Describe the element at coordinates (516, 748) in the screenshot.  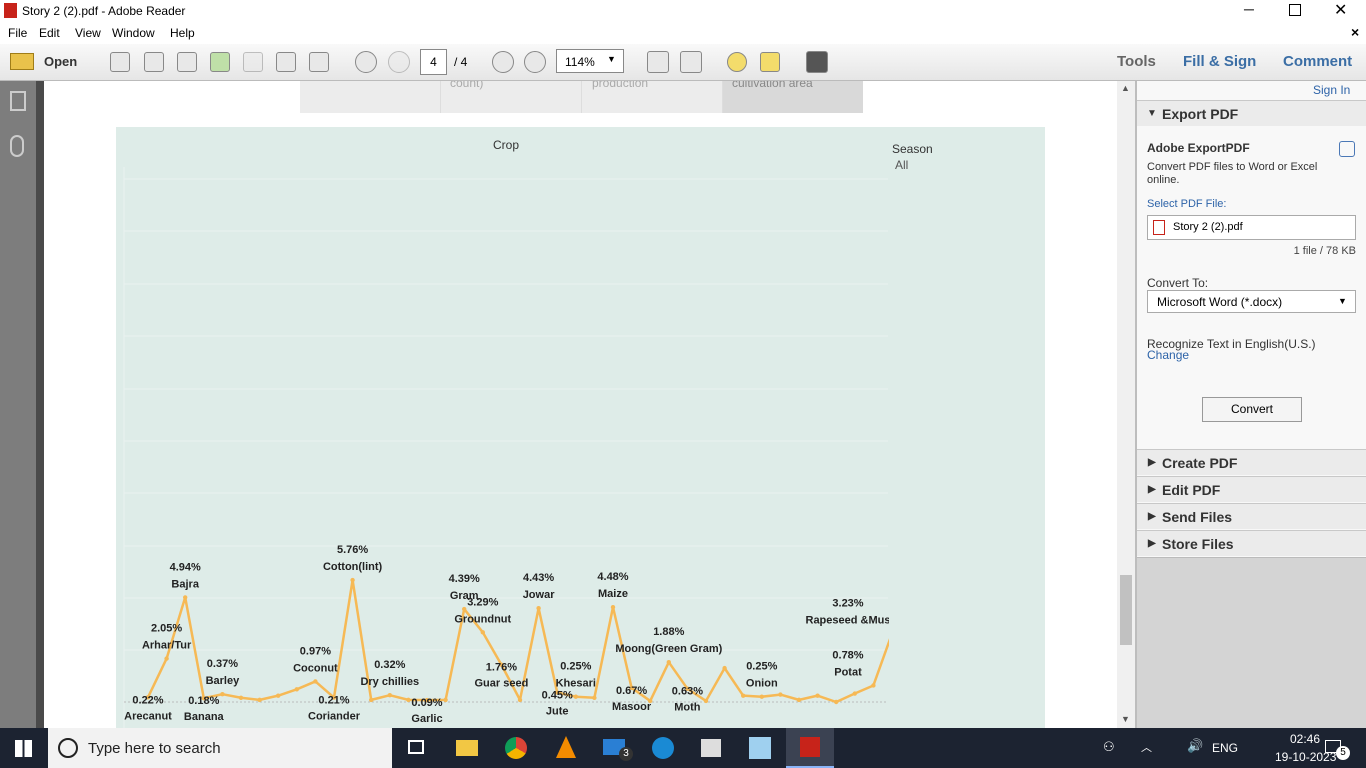
I see `chrome` at that location.